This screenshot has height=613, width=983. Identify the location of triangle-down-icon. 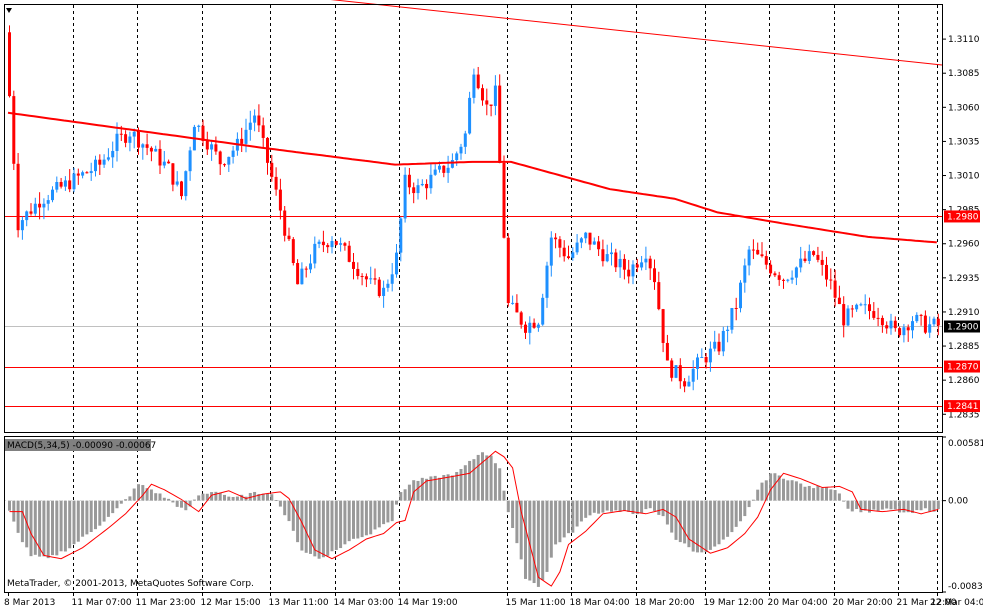
(9, 10).